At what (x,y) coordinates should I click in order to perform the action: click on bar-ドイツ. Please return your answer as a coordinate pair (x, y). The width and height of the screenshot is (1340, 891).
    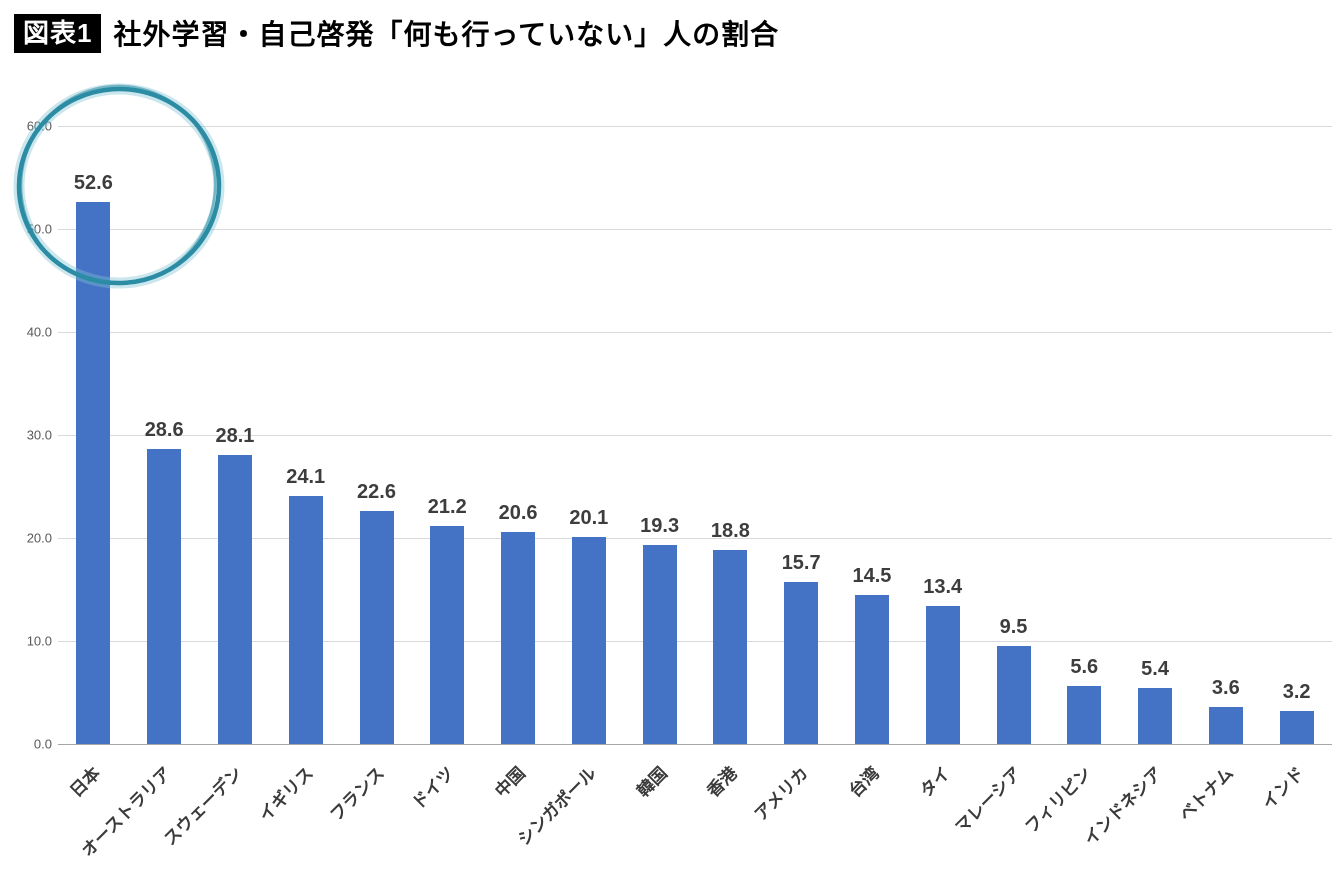
    Looking at the image, I should click on (447, 634).